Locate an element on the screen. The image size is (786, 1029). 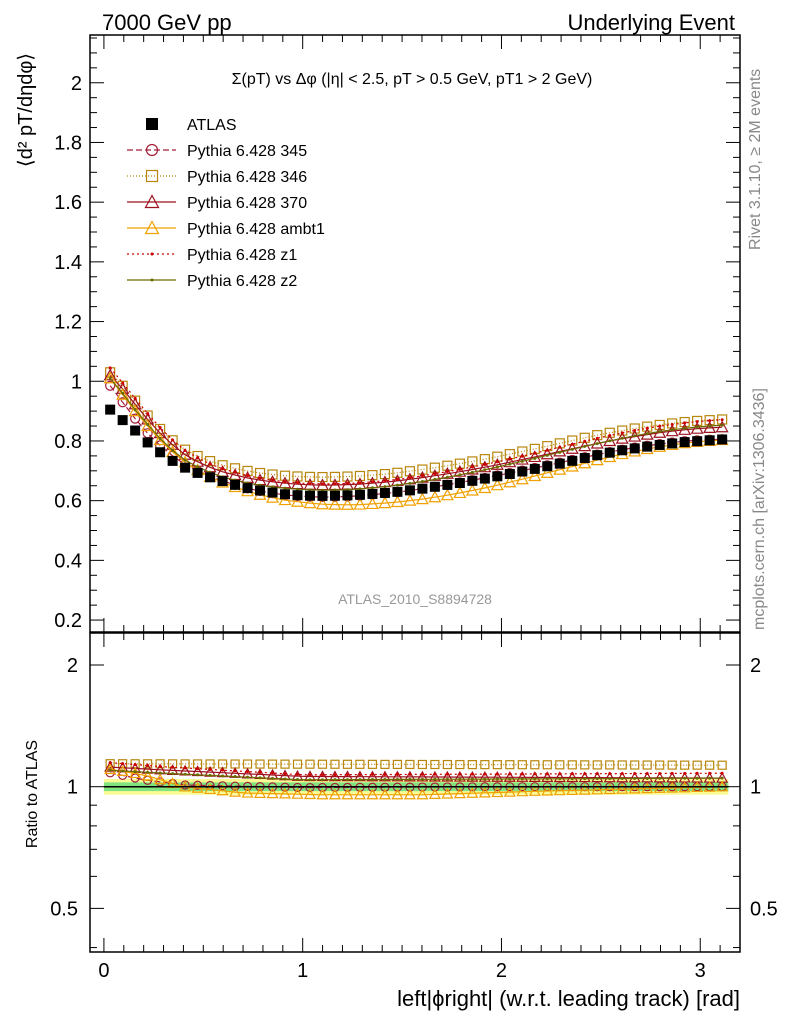
ratio-y-tick-label-right: 0.5 is located at coordinates (764, 909).